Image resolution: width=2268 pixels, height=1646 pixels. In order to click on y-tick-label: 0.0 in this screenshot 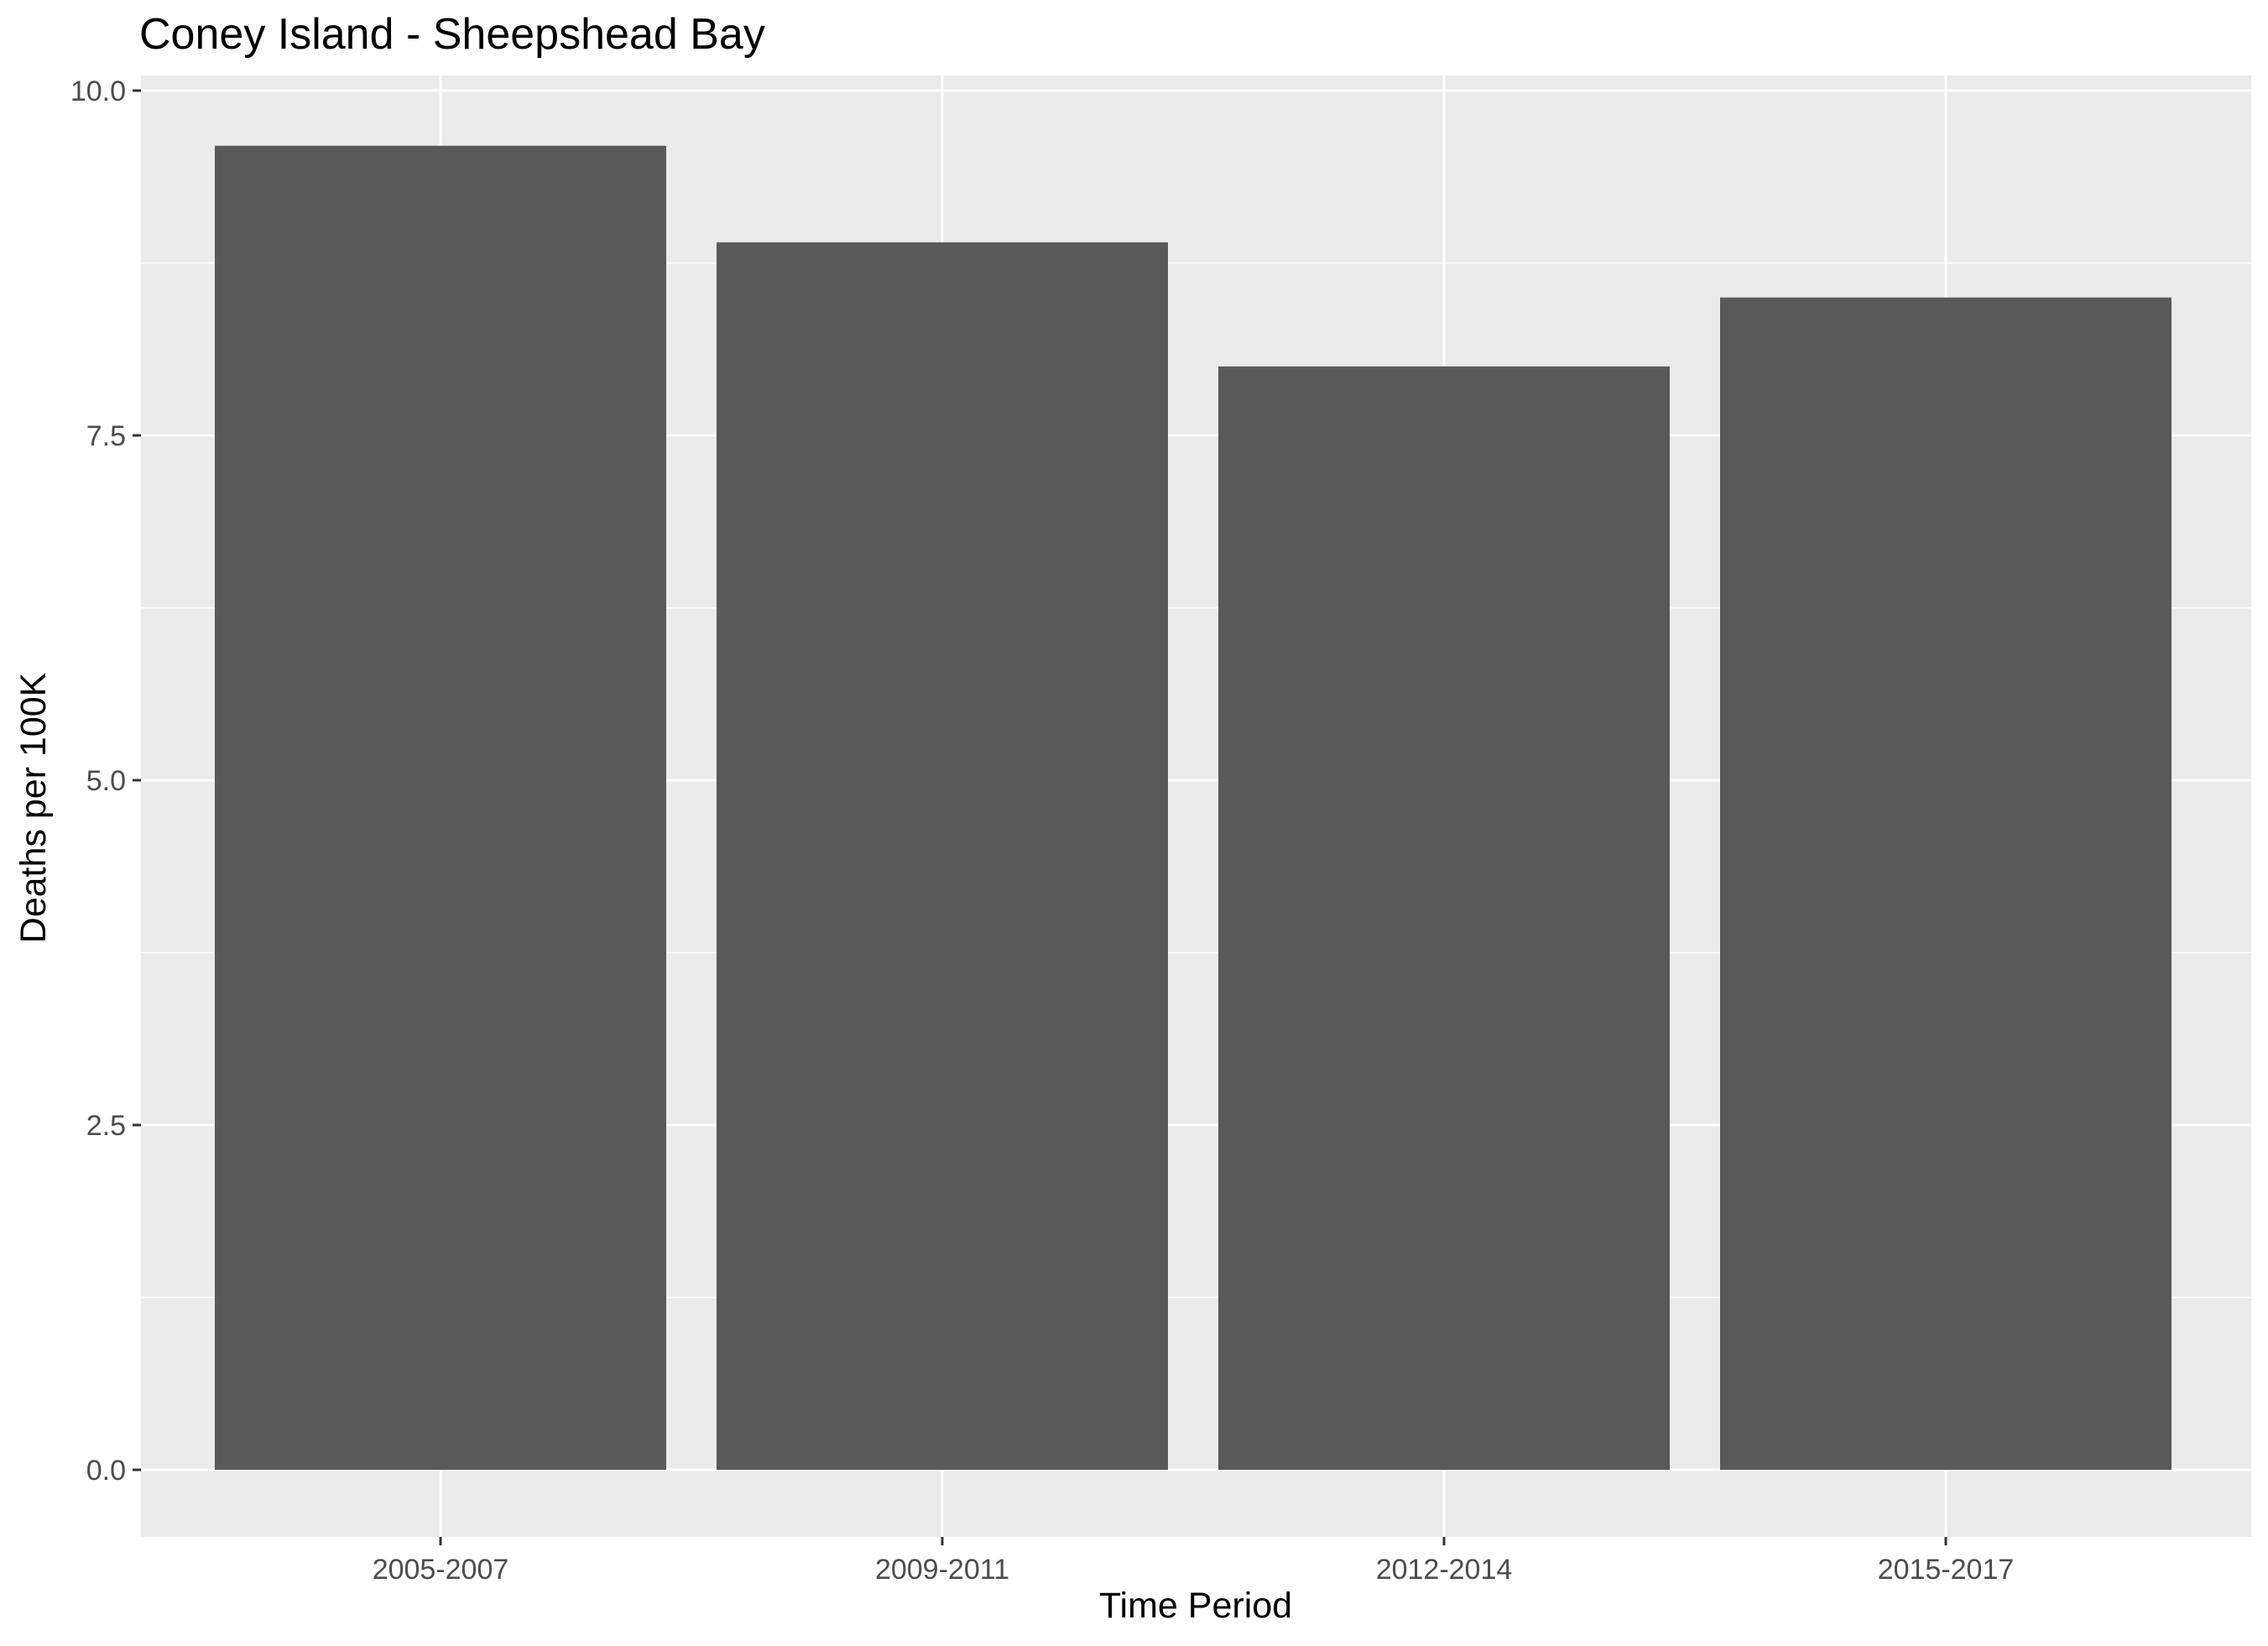, I will do `click(106, 1471)`.